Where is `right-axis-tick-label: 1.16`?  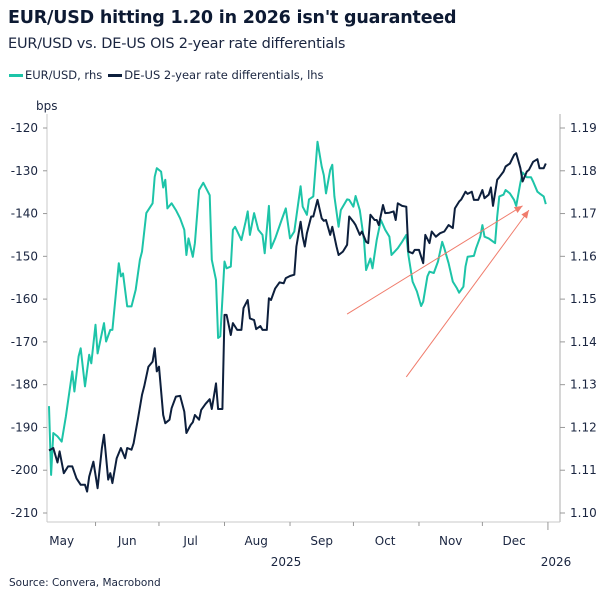
right-axis-tick-label: 1.16 is located at coordinates (583, 256).